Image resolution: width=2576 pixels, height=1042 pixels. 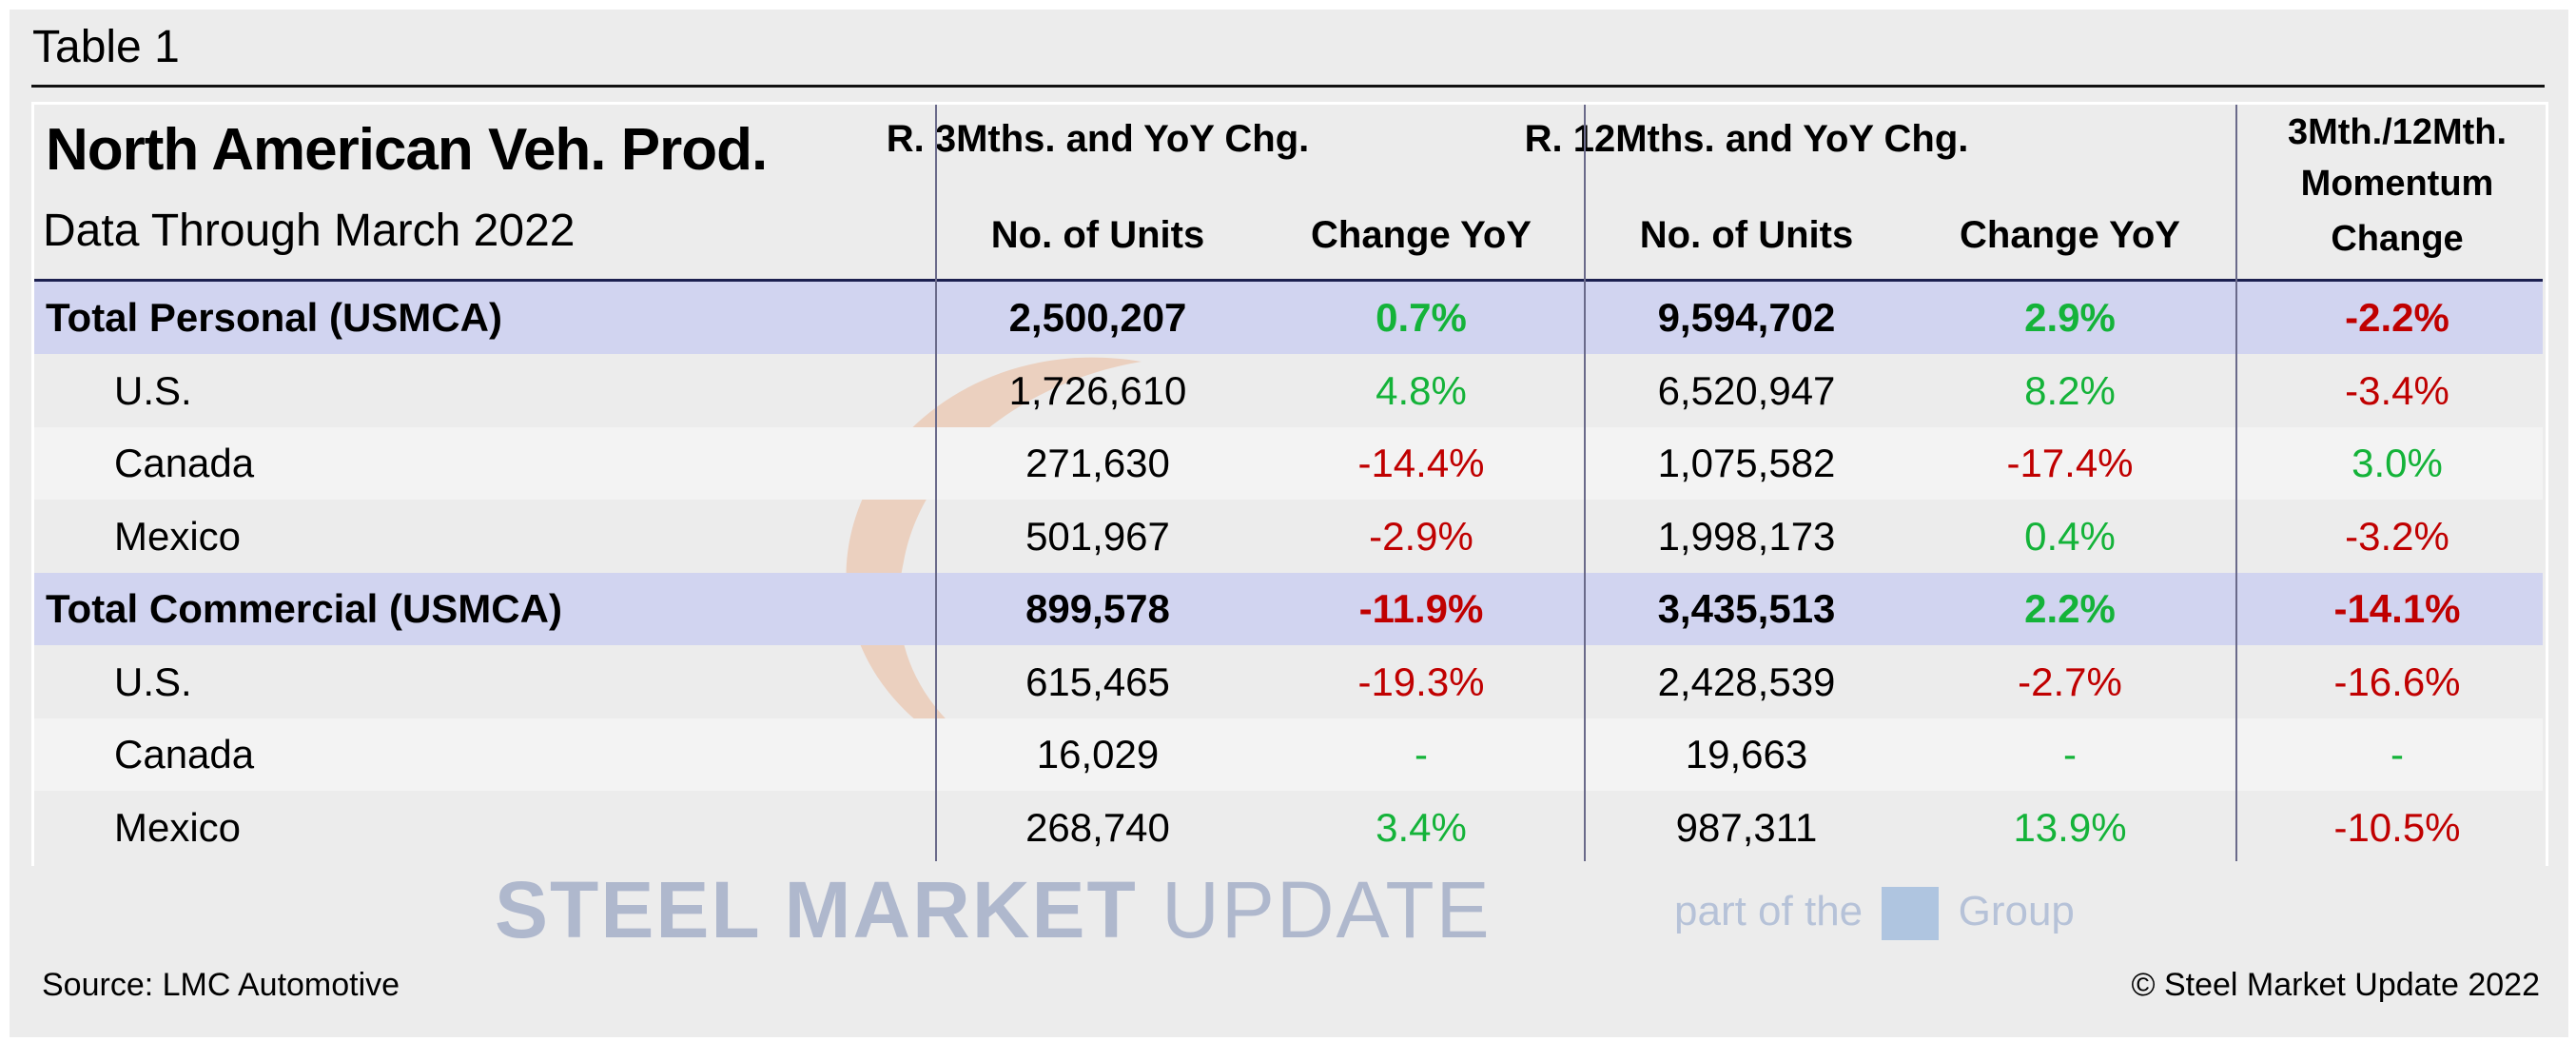 What do you see at coordinates (2397, 390) in the screenshot?
I see `cell-mom: -3.4%` at bounding box center [2397, 390].